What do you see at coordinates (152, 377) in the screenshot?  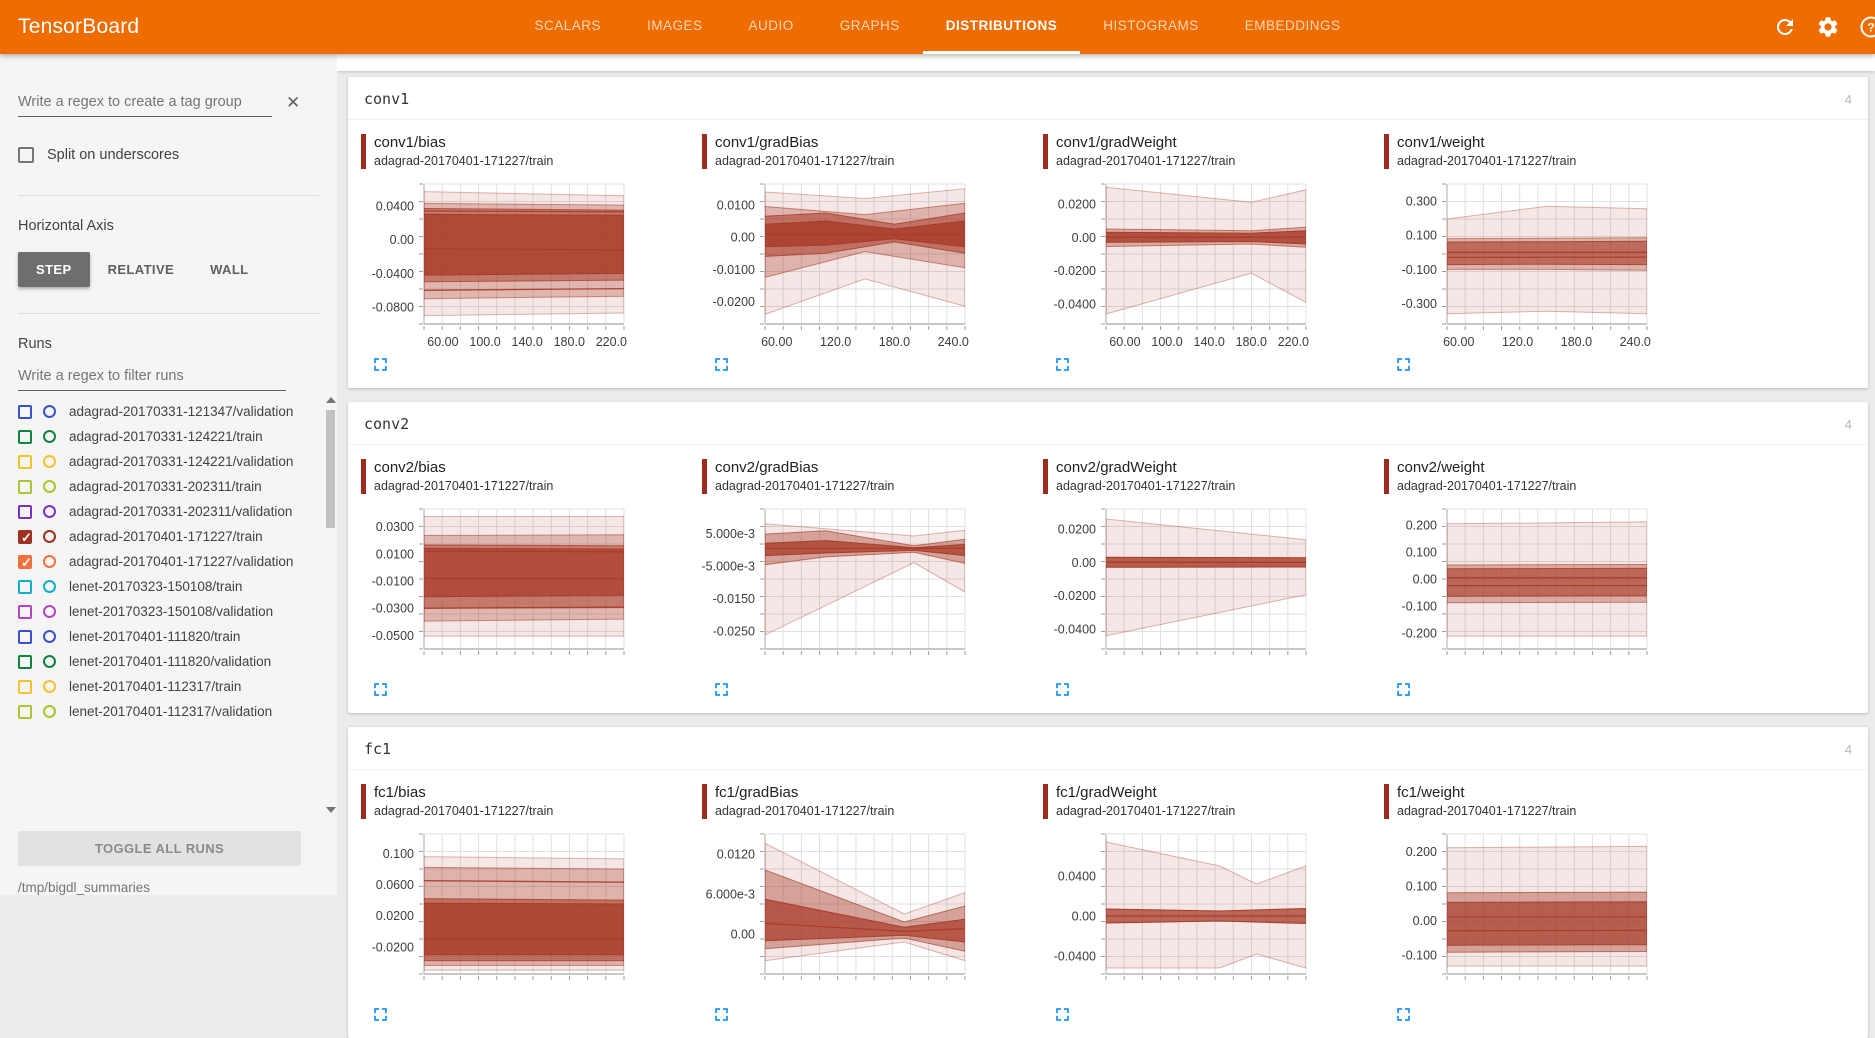 I see `runs-filter-input` at bounding box center [152, 377].